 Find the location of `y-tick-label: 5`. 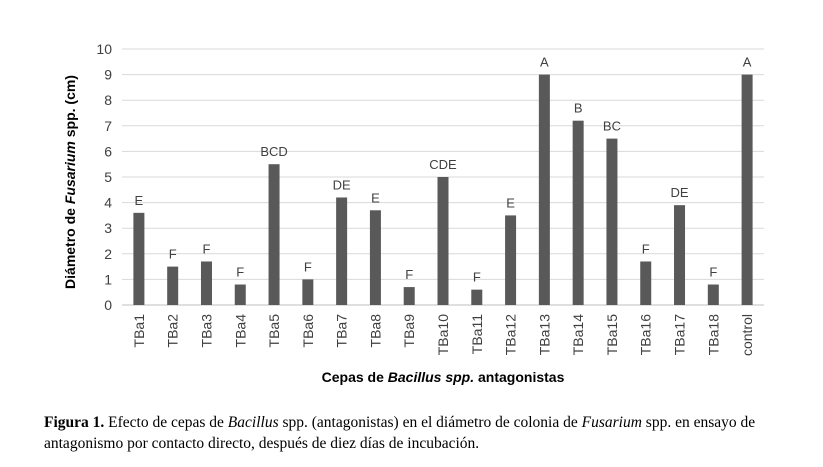

y-tick-label: 5 is located at coordinates (108, 177).